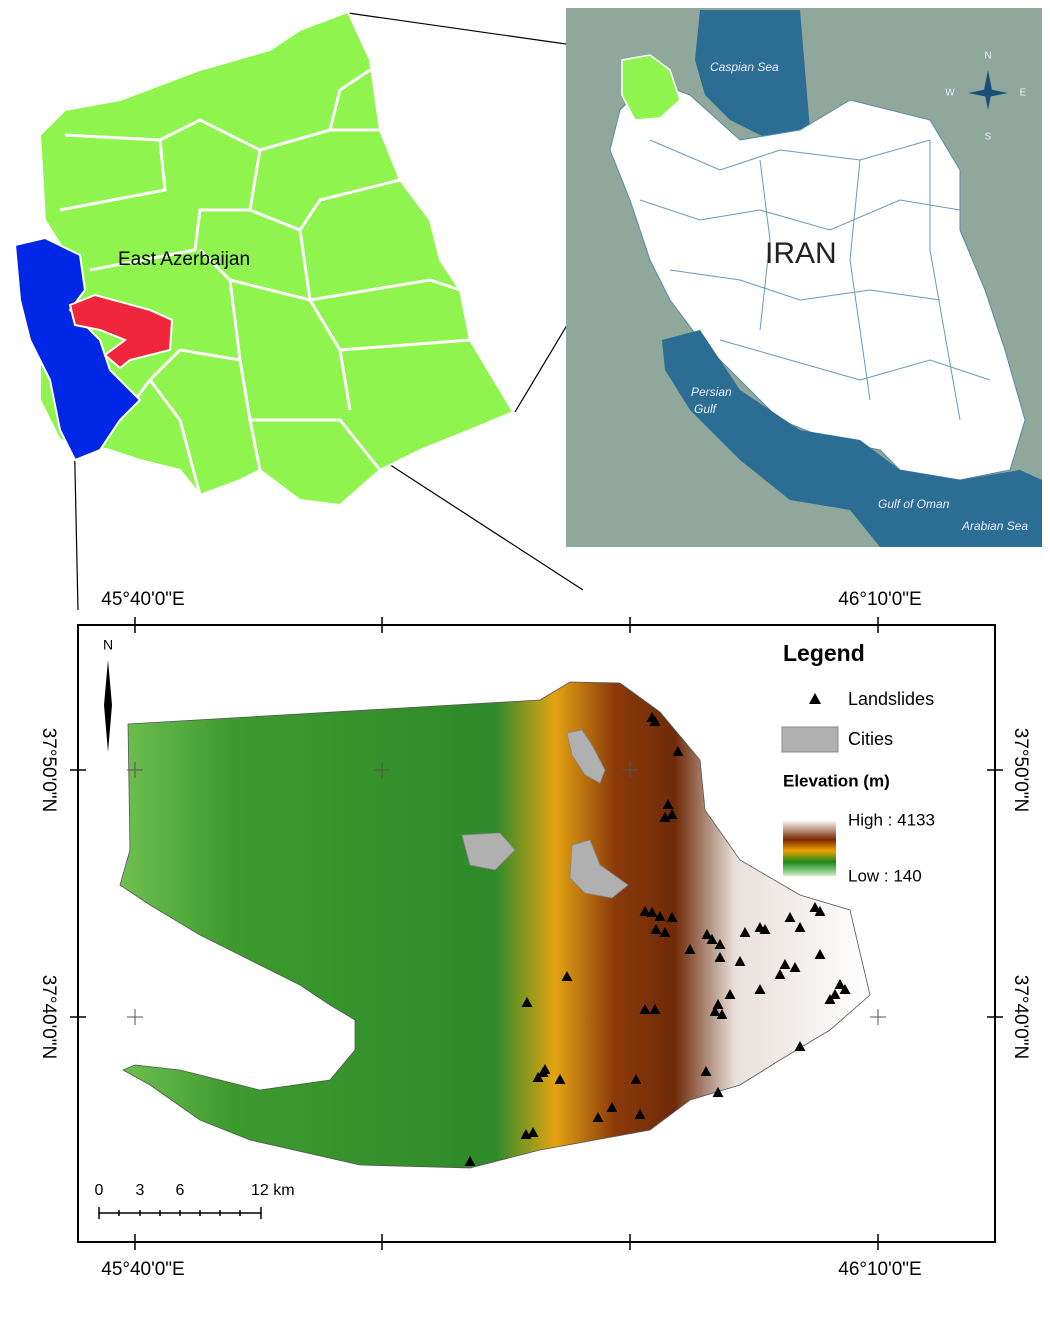 The height and width of the screenshot is (1318, 1050). What do you see at coordinates (545, 814) in the screenshot?
I see `cities` at bounding box center [545, 814].